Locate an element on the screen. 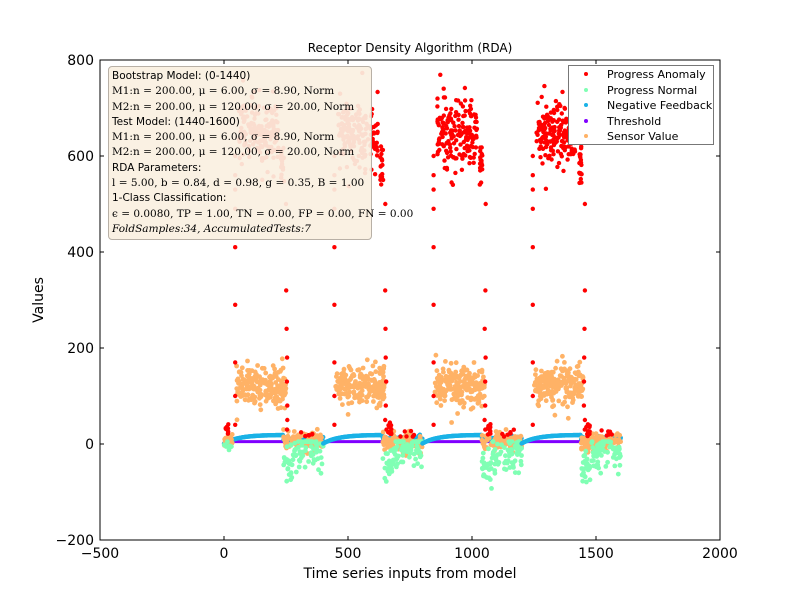  legend-label: Progress Normal is located at coordinates (652, 90).